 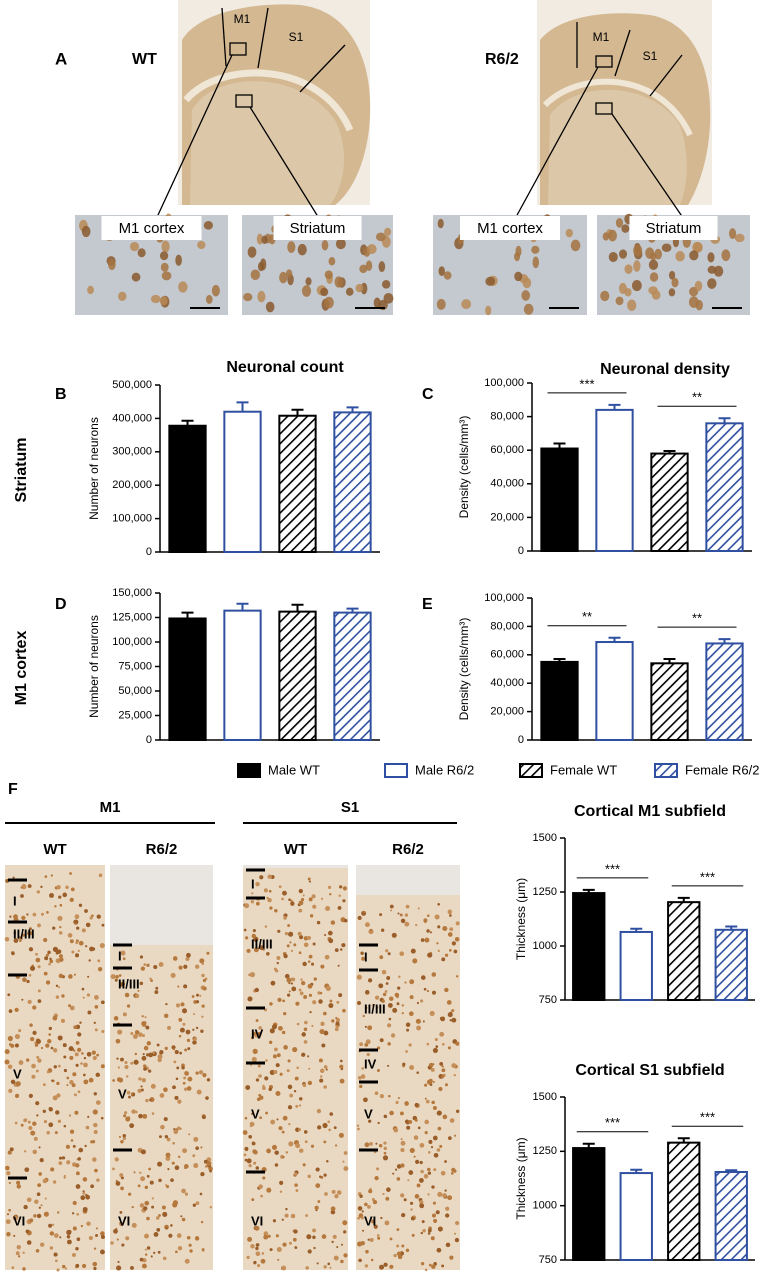 What do you see at coordinates (242, 606) in the screenshot?
I see `error-bar` at bounding box center [242, 606].